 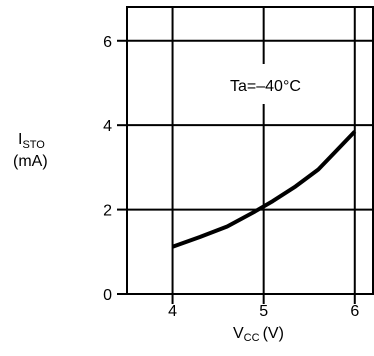 I want to click on x-axis-label-main: V, so click(x=238, y=333).